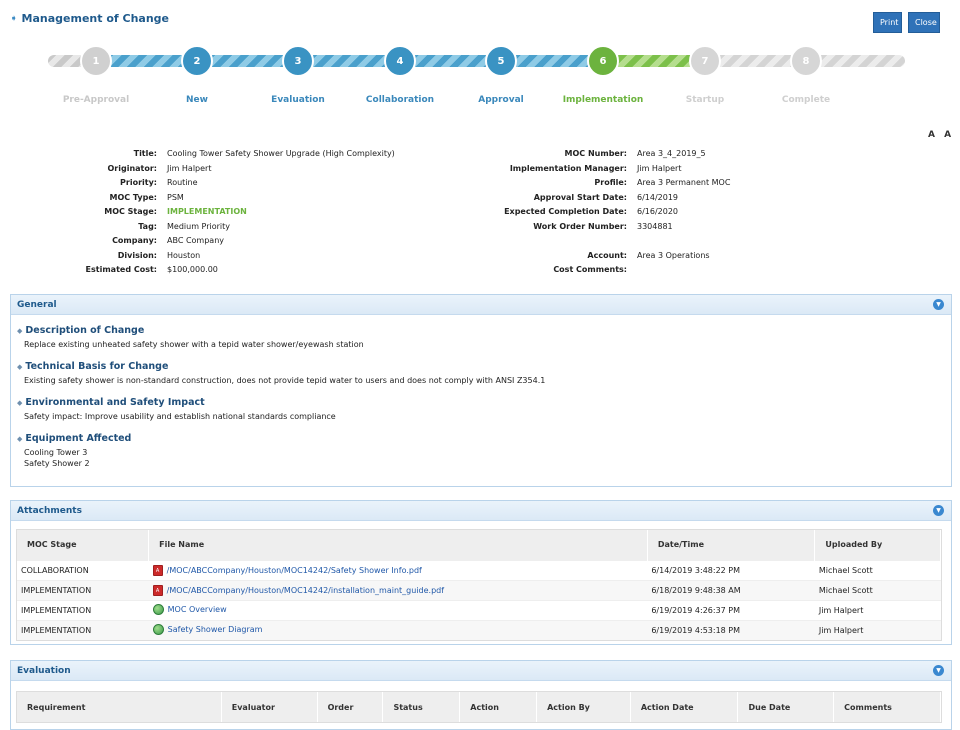 The height and width of the screenshot is (730, 960). I want to click on step-circle-4: 4, so click(400, 61).